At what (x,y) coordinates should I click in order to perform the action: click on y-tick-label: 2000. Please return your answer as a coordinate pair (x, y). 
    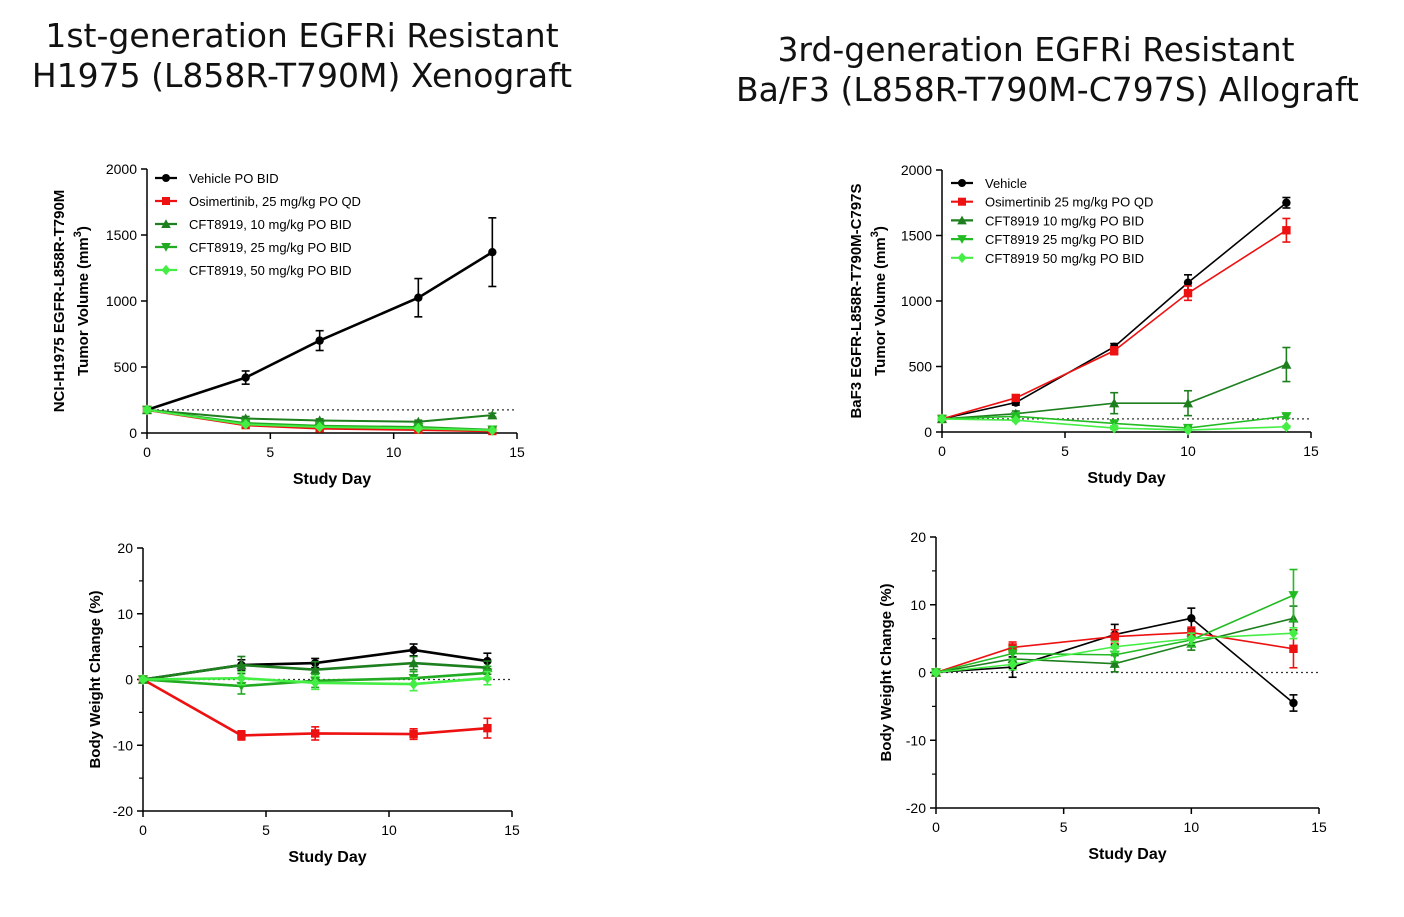
    Looking at the image, I should click on (121, 169).